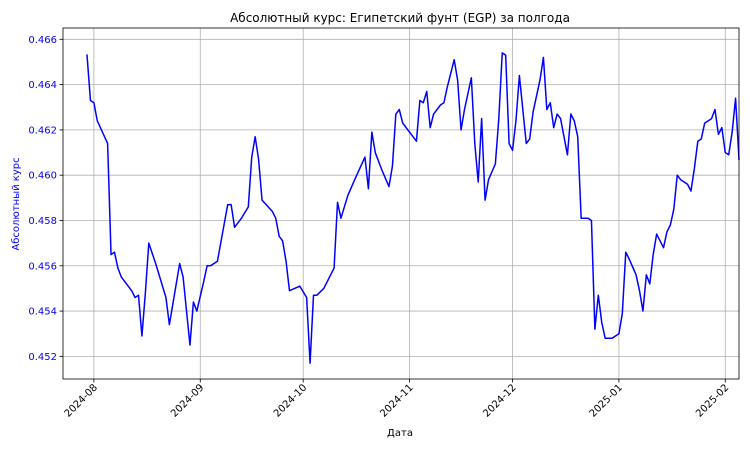 The width and height of the screenshot is (750, 450). I want to click on y-tick-label: 0.460, so click(42, 176).